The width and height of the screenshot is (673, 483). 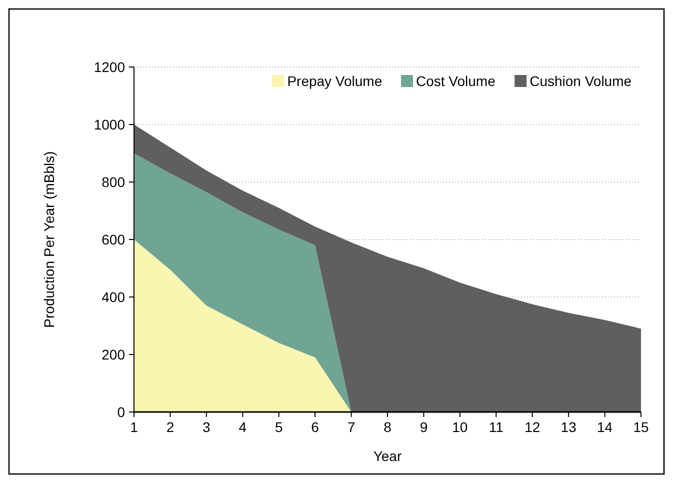 I want to click on x-tick-label: 4, so click(x=242, y=427).